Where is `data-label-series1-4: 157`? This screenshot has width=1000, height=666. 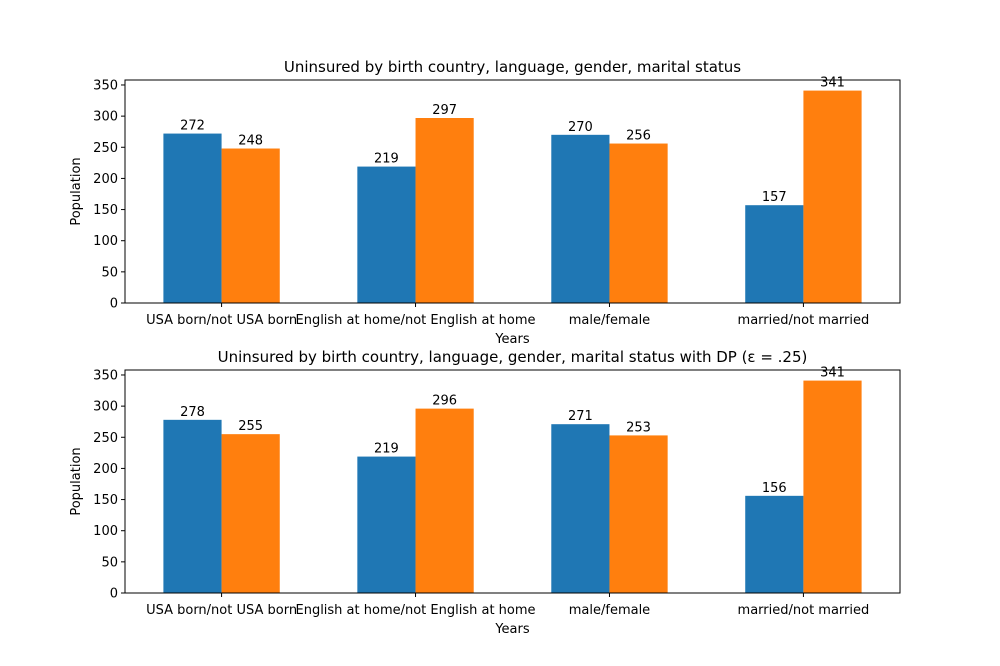
data-label-series1-4: 157 is located at coordinates (774, 197).